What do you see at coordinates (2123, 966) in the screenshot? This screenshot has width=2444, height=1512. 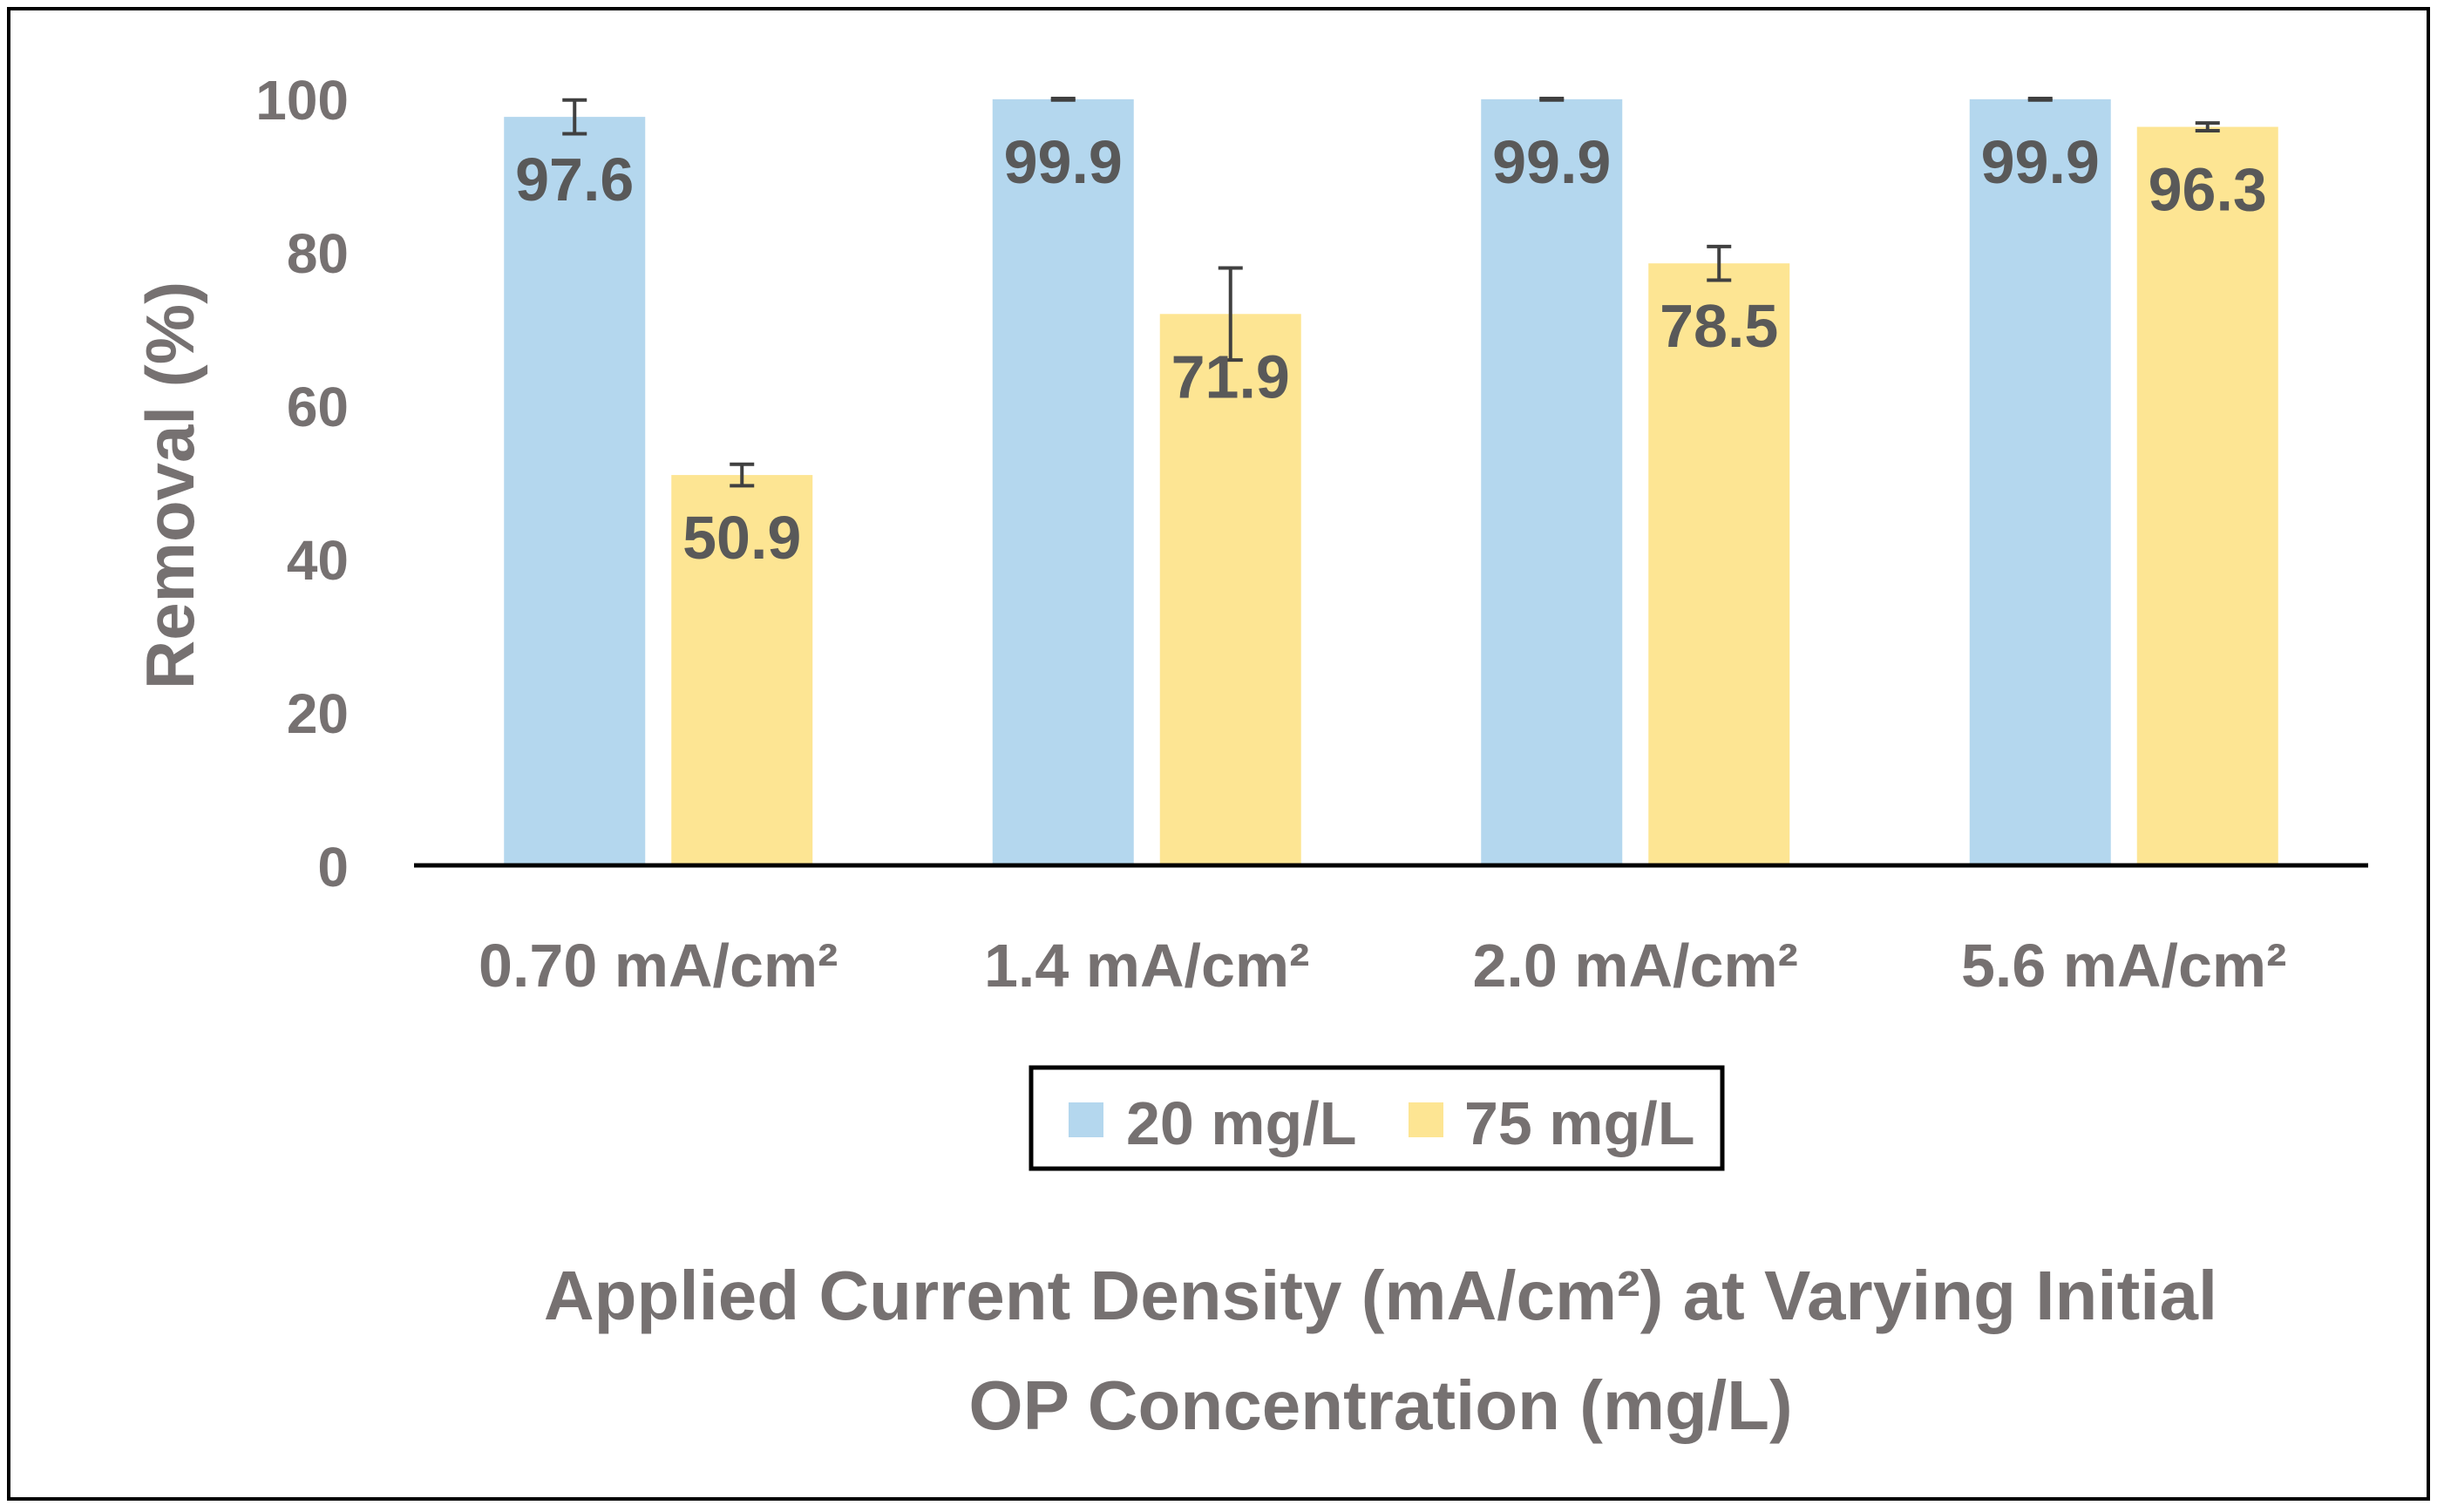 I see `x-tick-label: 5.6 mA/cm²` at bounding box center [2123, 966].